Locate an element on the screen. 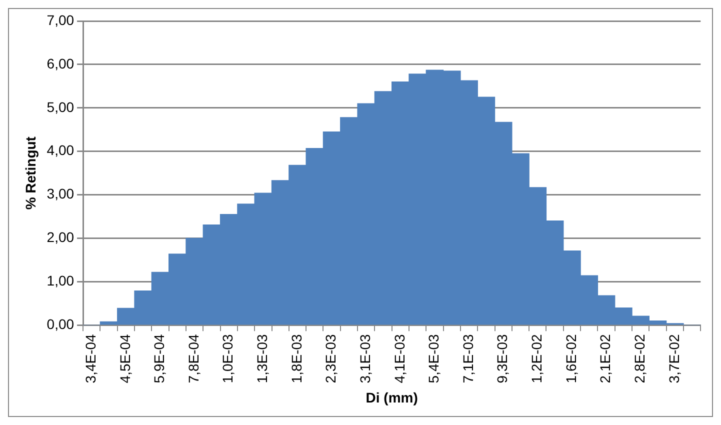  x-tick-label: 1,8E-03 is located at coordinates (296, 359).